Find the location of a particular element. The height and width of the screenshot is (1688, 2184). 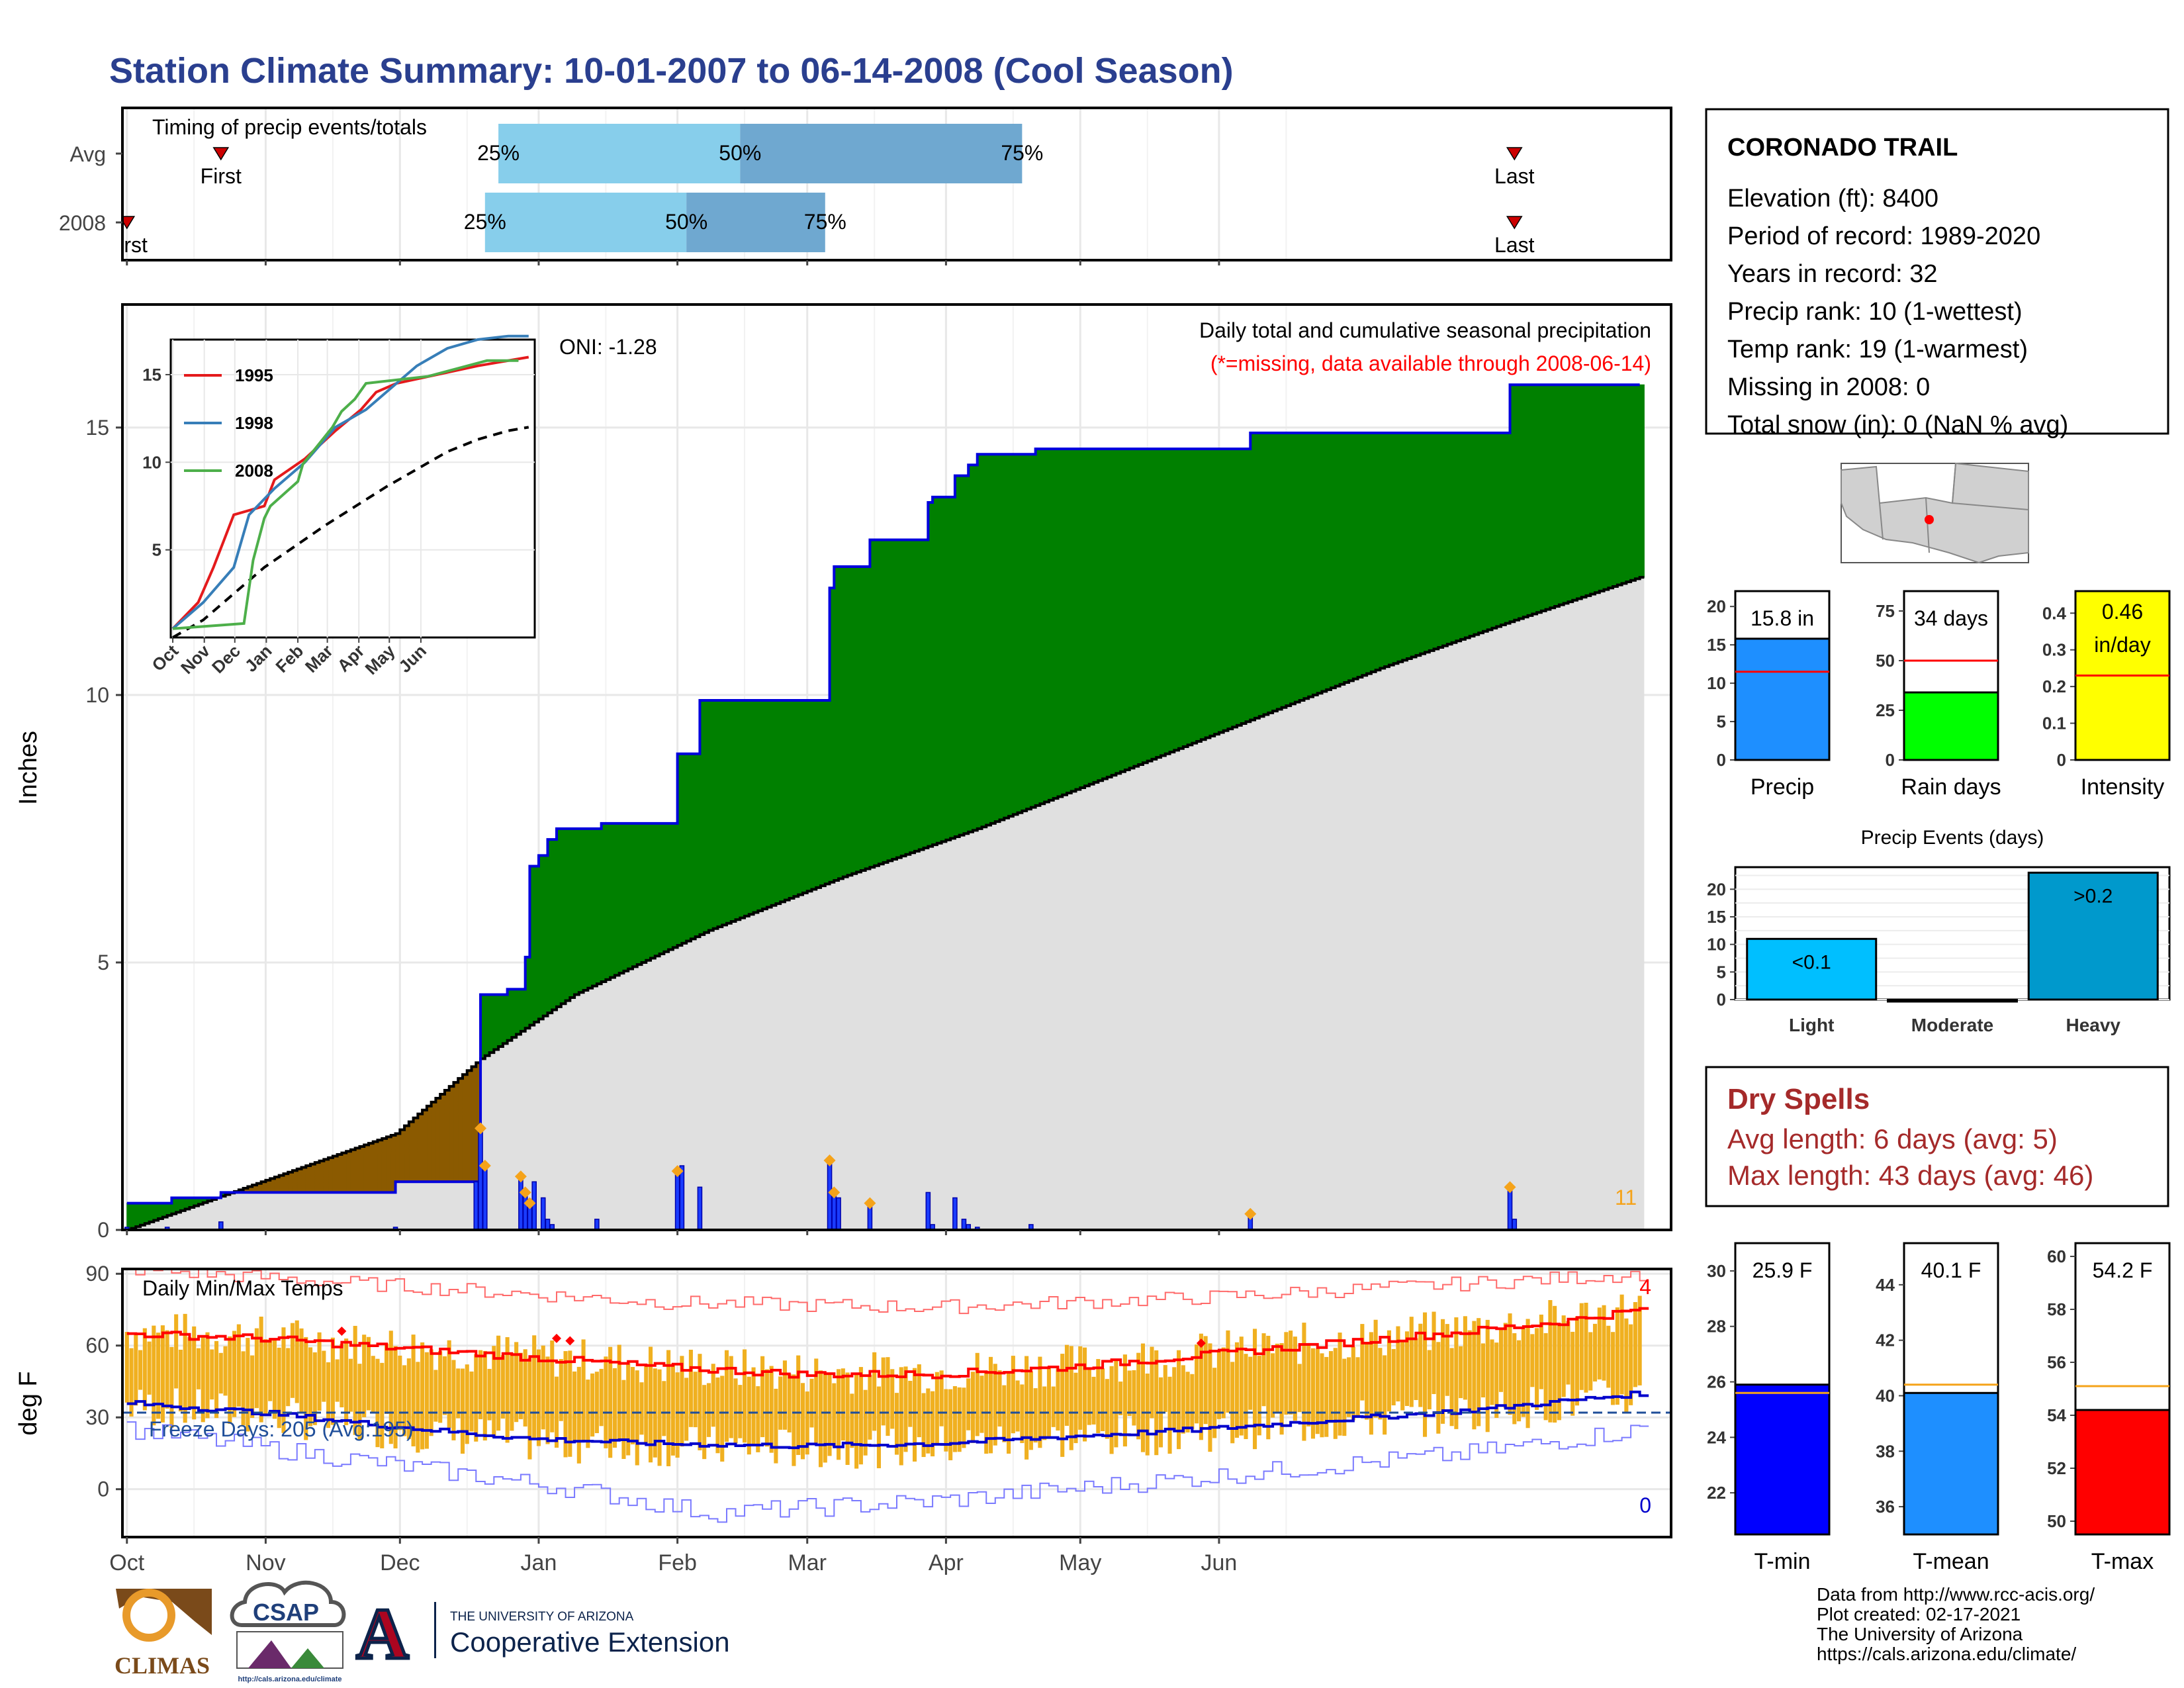

rain-days-category-label: Rain days is located at coordinates (1951, 787).